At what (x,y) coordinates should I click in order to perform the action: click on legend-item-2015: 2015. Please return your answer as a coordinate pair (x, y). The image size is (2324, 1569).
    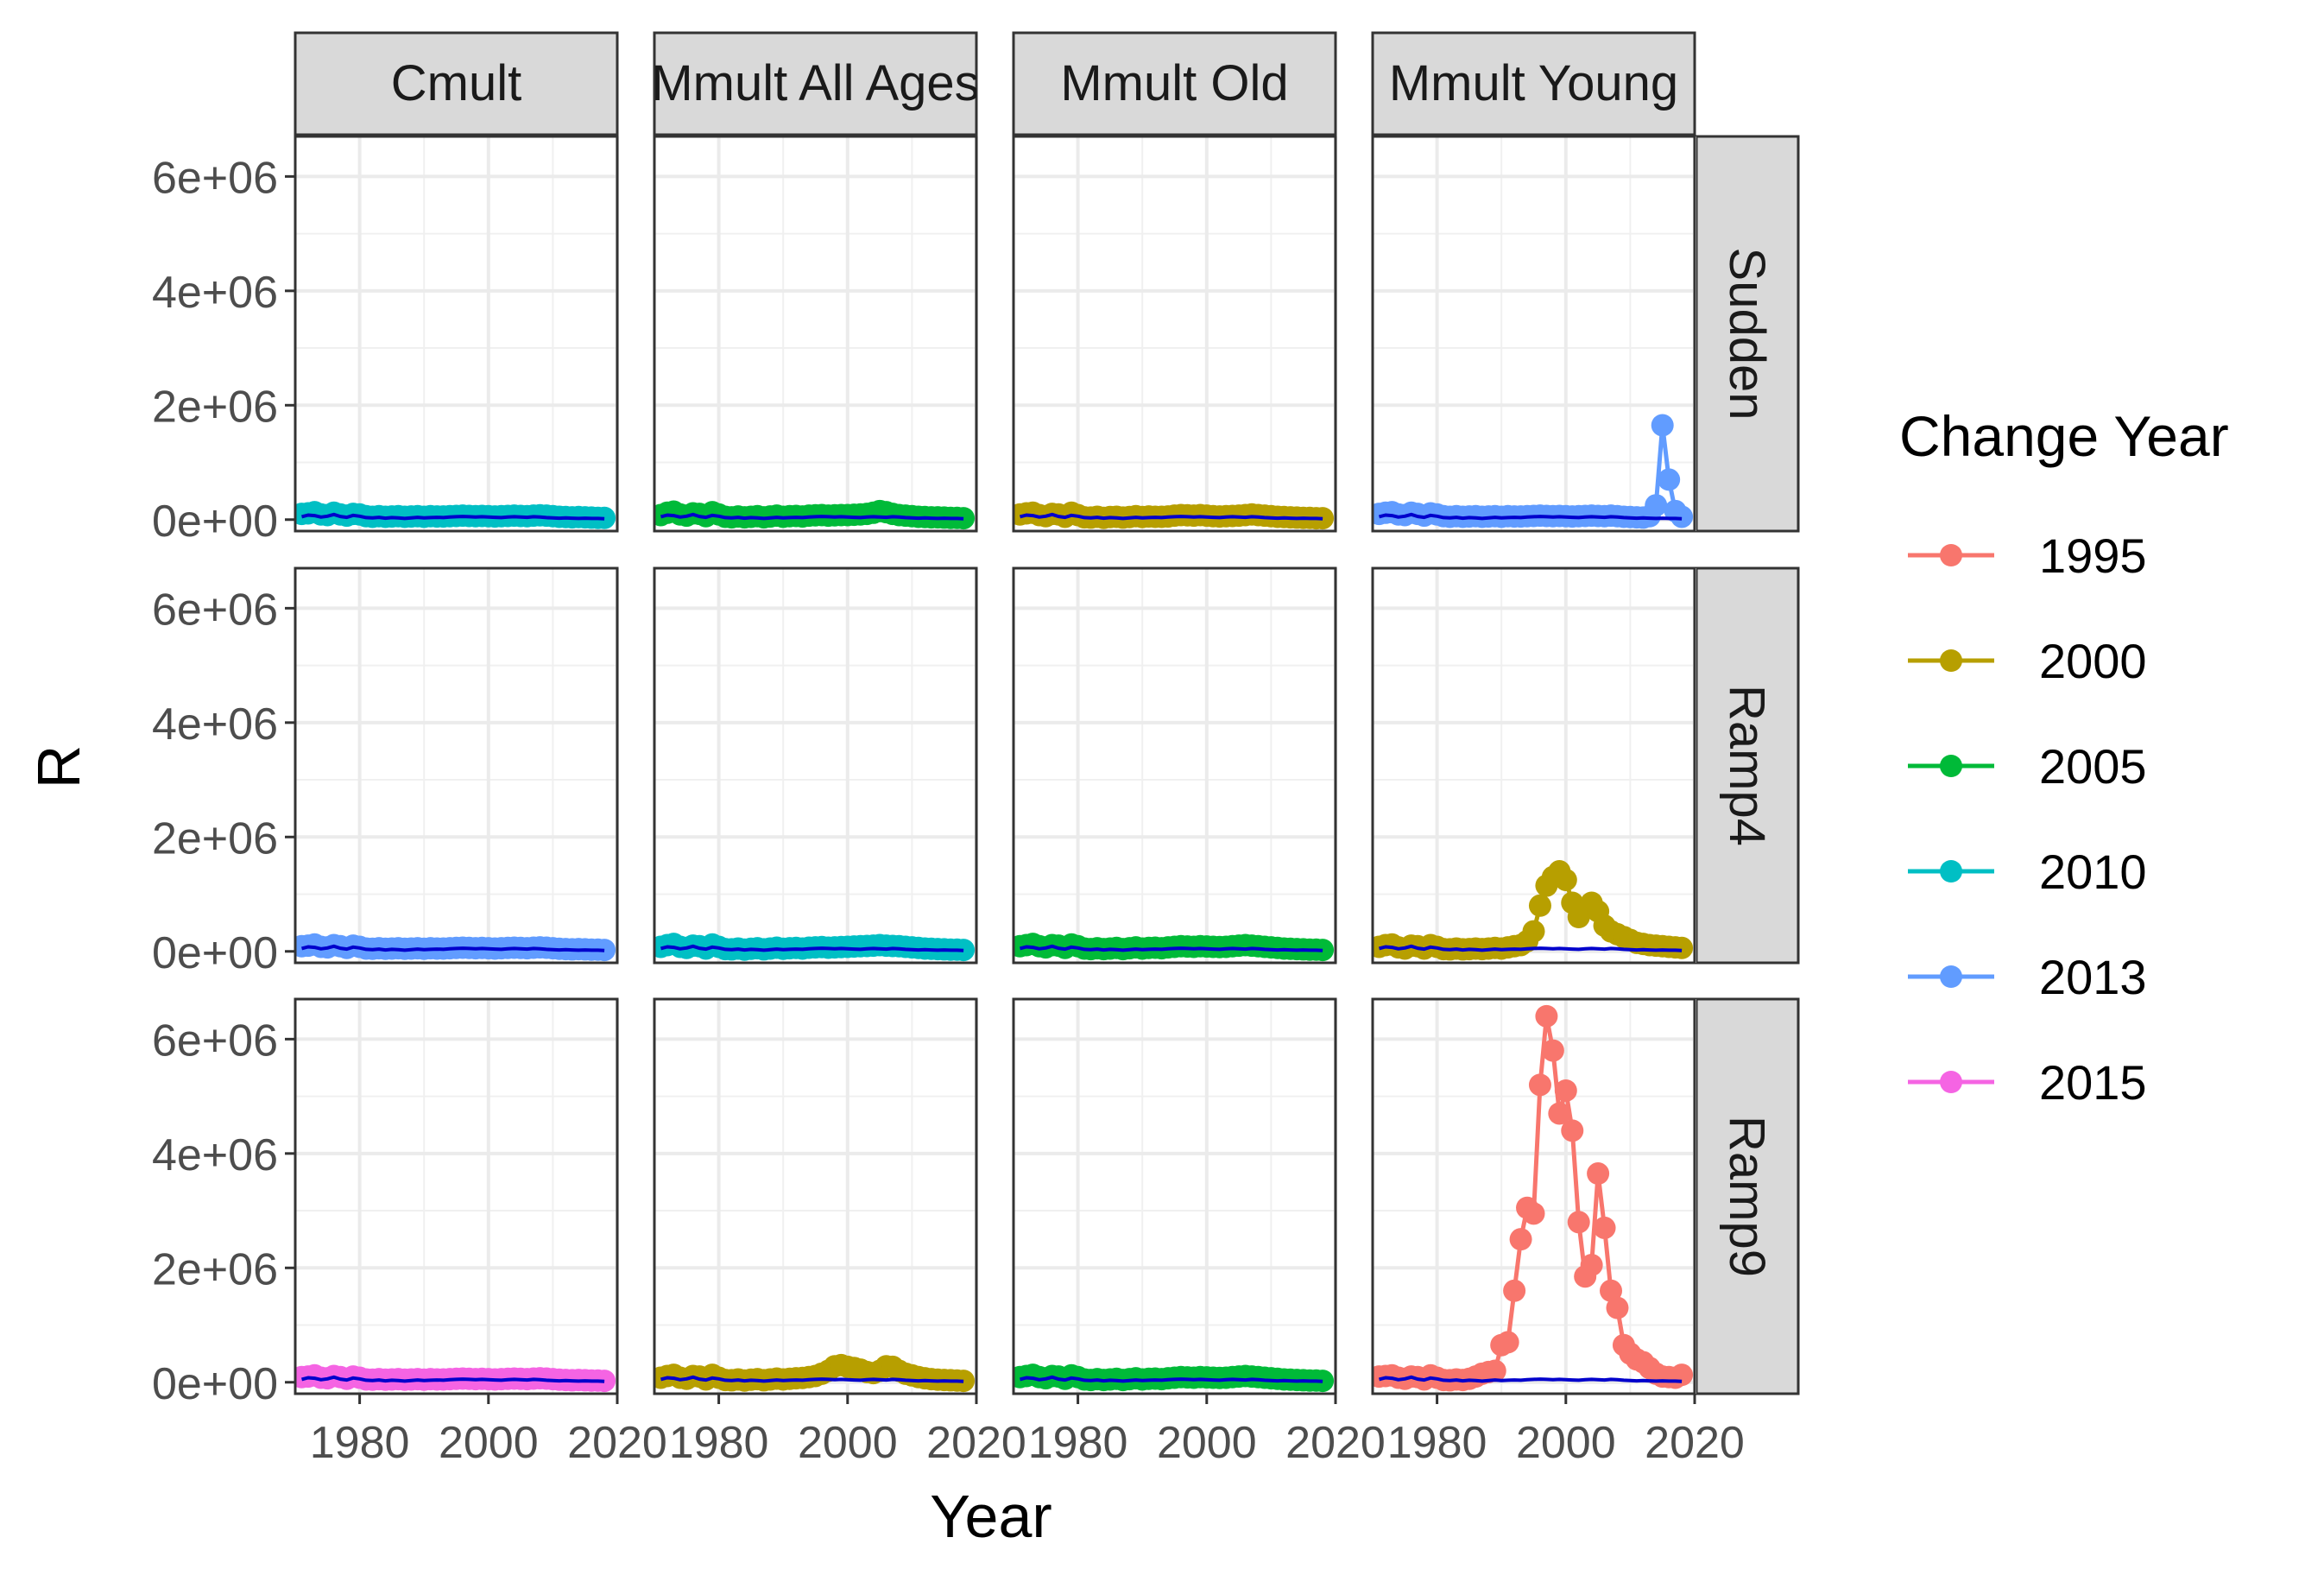
    Looking at the image, I should click on (2027, 1082).